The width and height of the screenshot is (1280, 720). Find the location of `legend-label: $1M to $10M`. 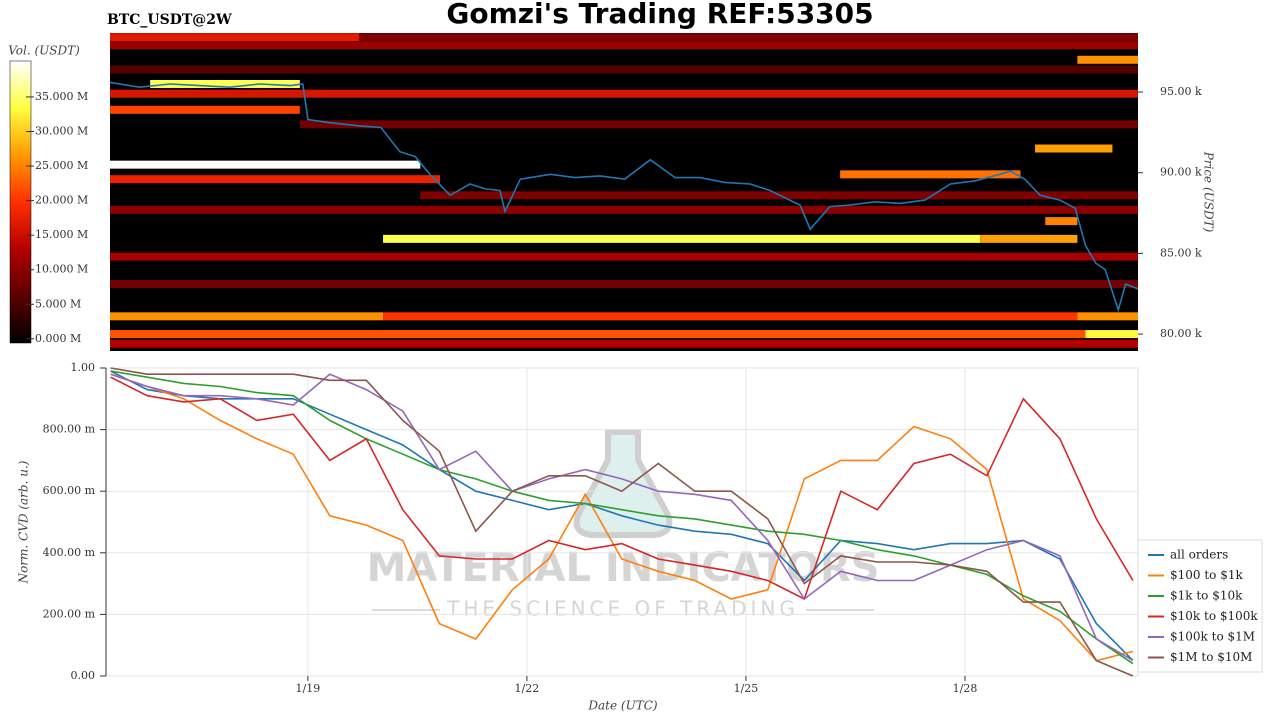

legend-label: $1M to $10M is located at coordinates (1211, 657).